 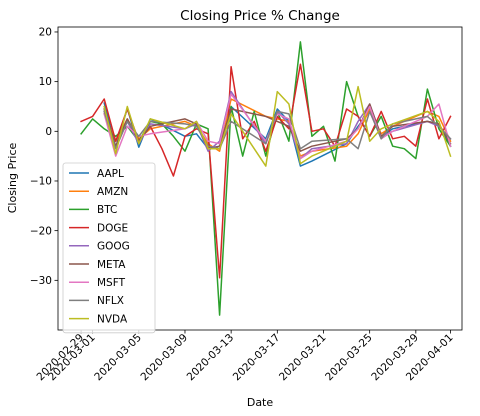 I want to click on legend-label-nvda: NVDA, so click(x=112, y=319).